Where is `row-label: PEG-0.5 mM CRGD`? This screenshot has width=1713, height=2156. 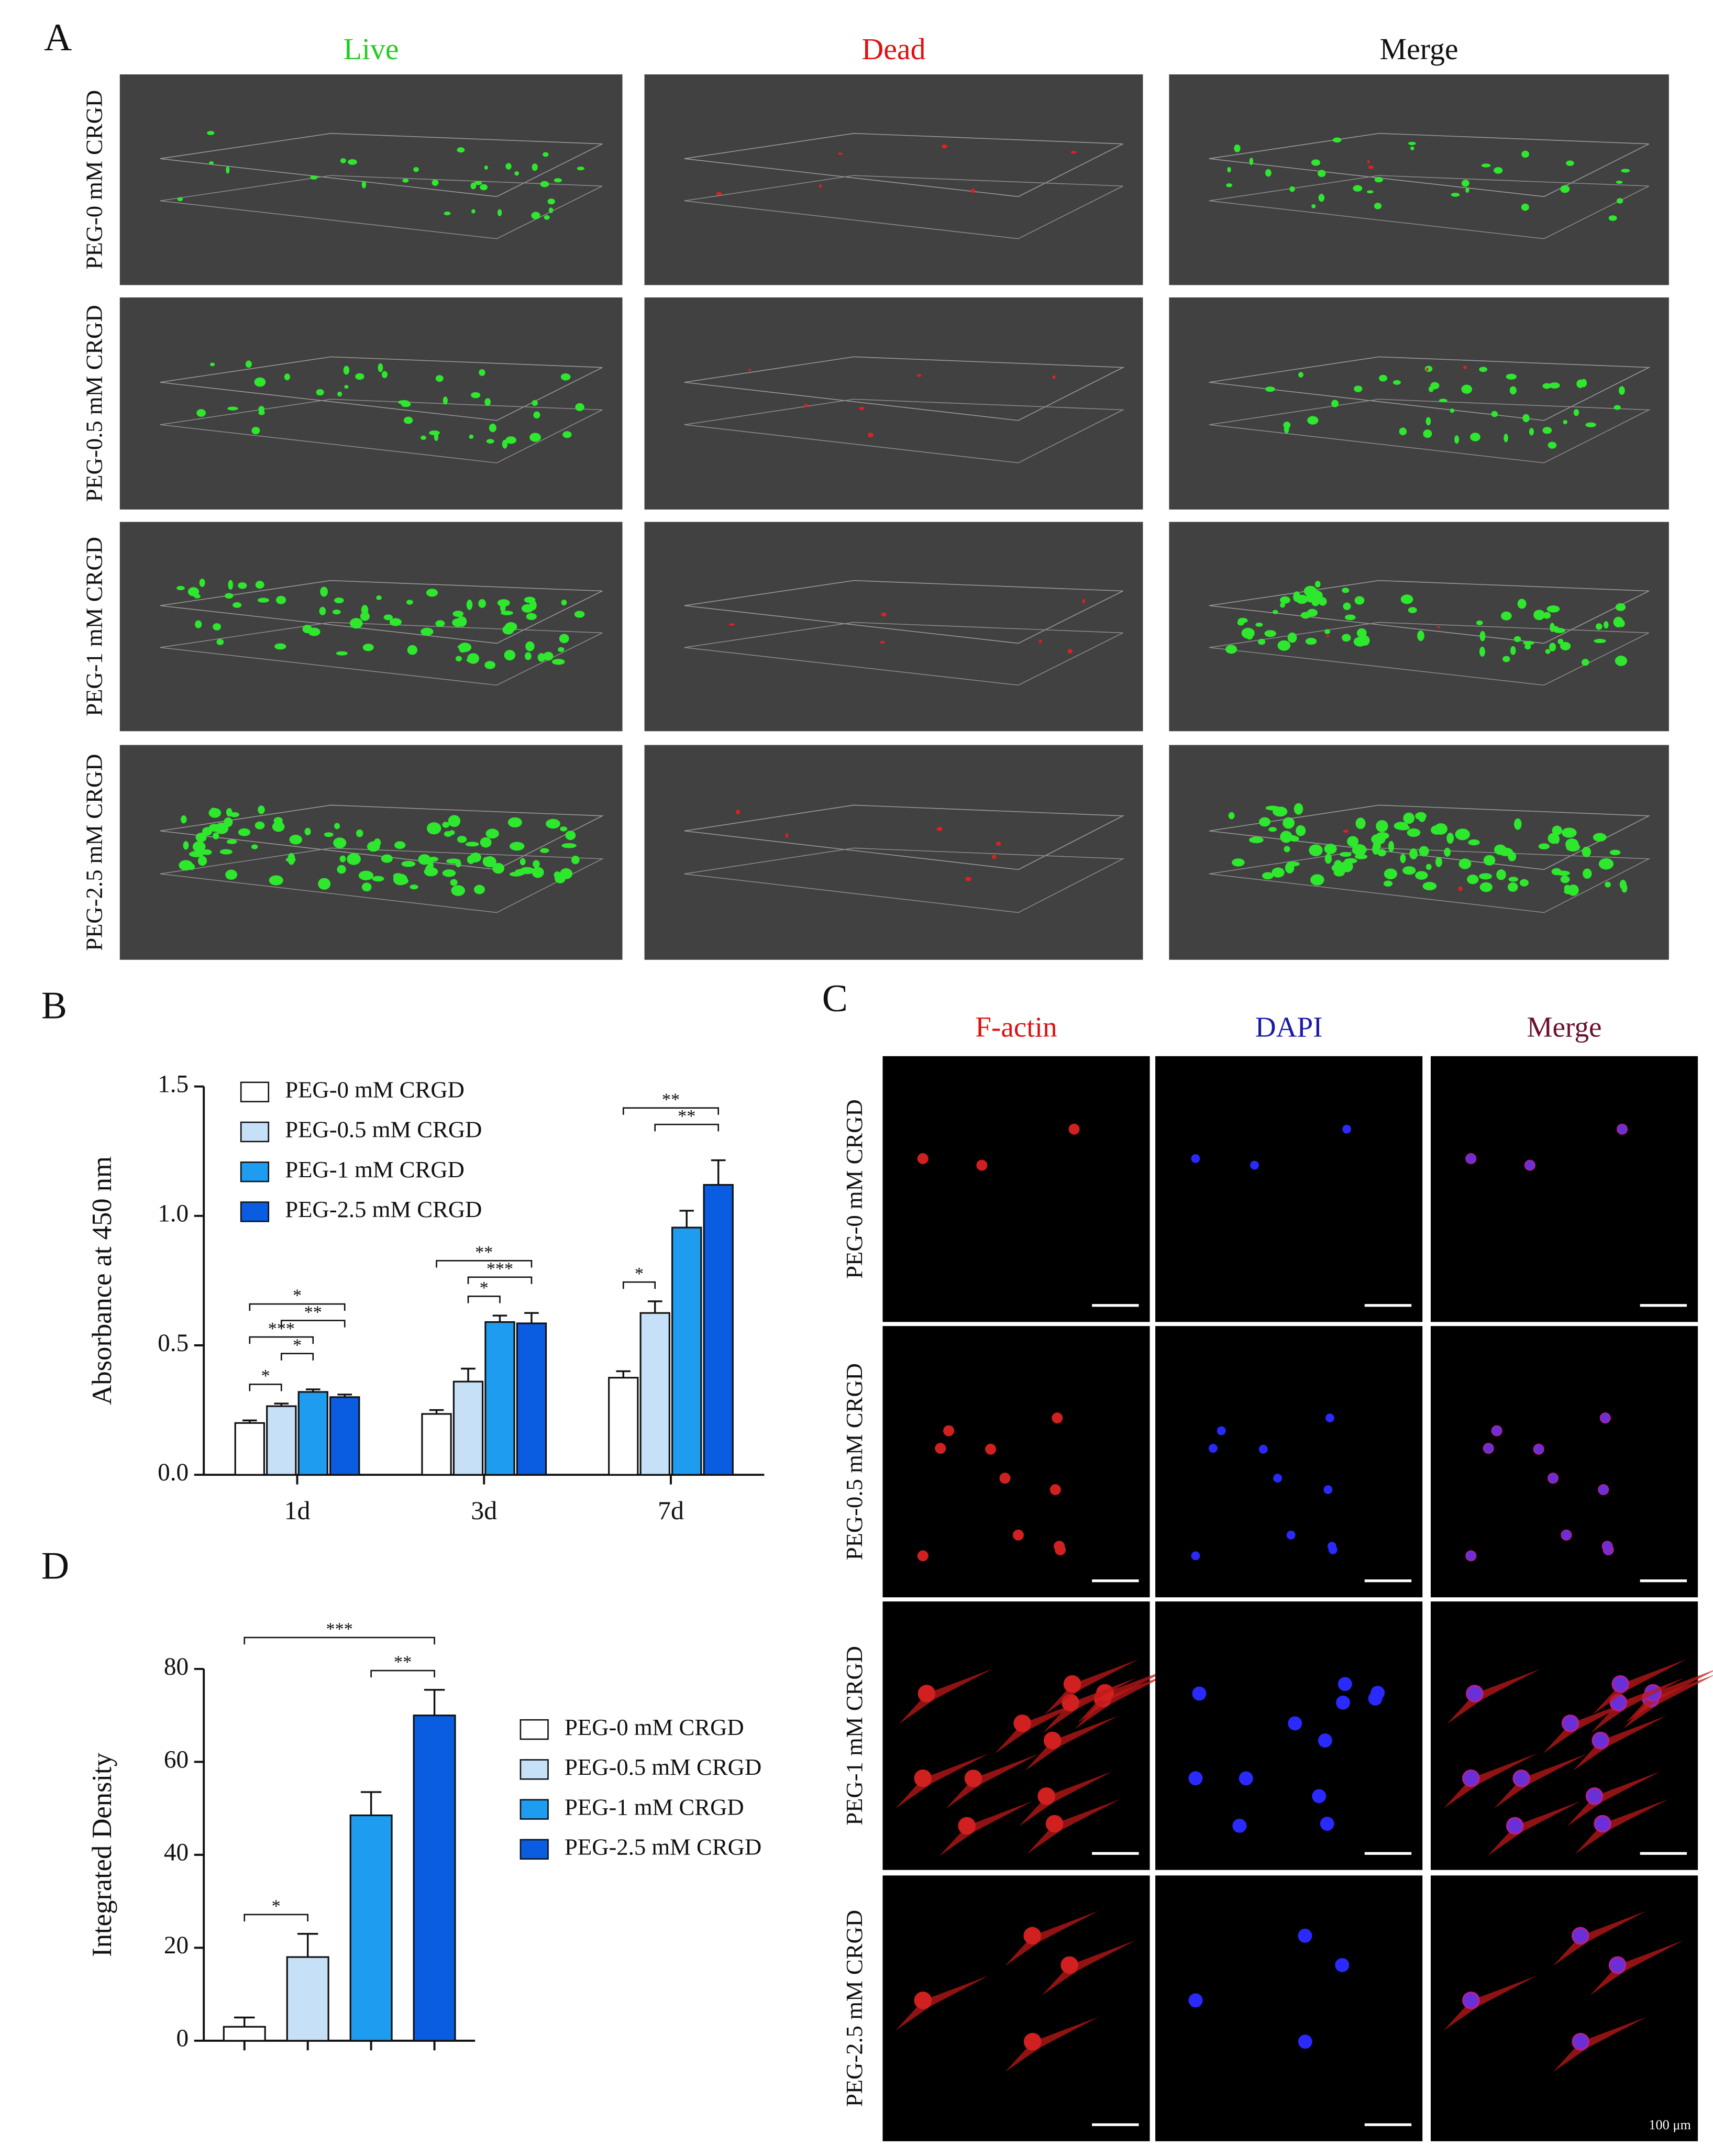
row-label: PEG-0.5 mM CRGD is located at coordinates (94, 403).